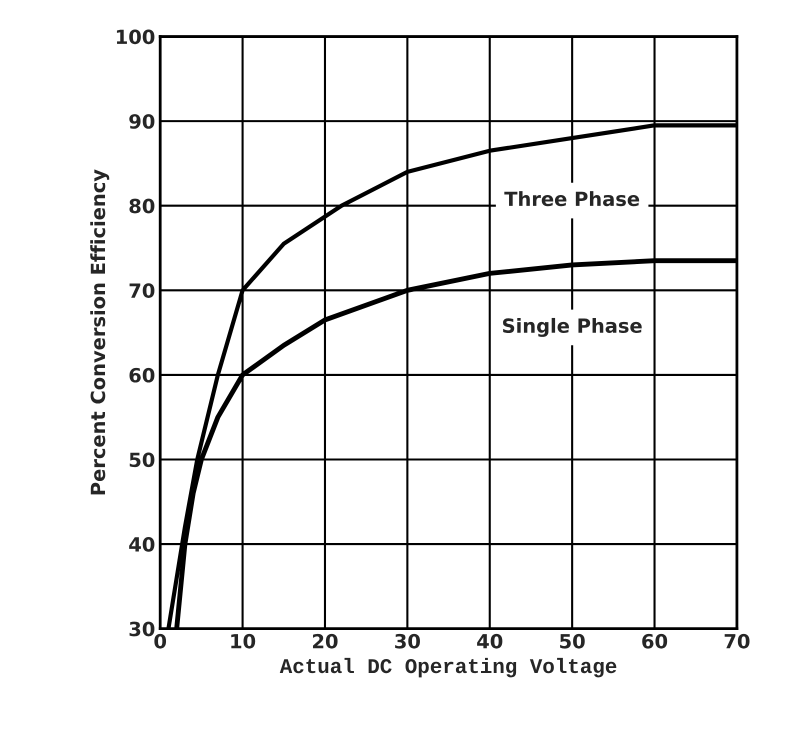 This screenshot has width=801, height=731. I want to click on x-tick-label: 10, so click(243, 641).